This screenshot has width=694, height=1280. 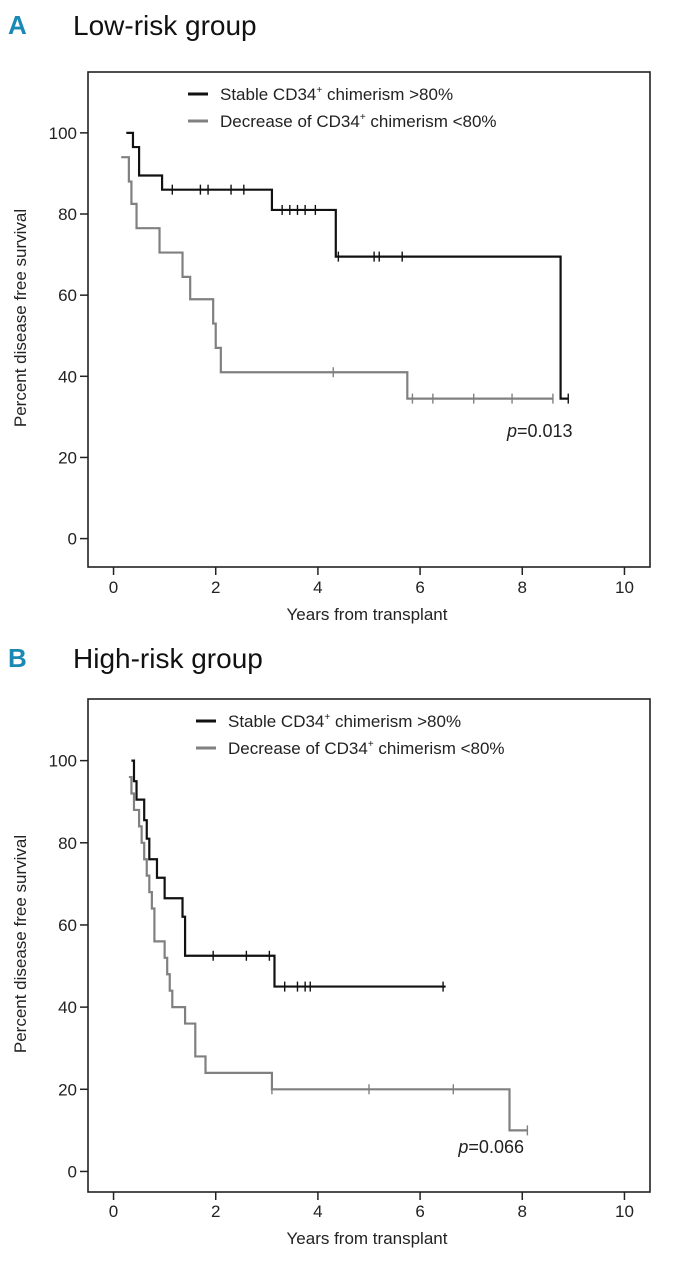 I want to click on chart-title: High-risk group, so click(x=168, y=658).